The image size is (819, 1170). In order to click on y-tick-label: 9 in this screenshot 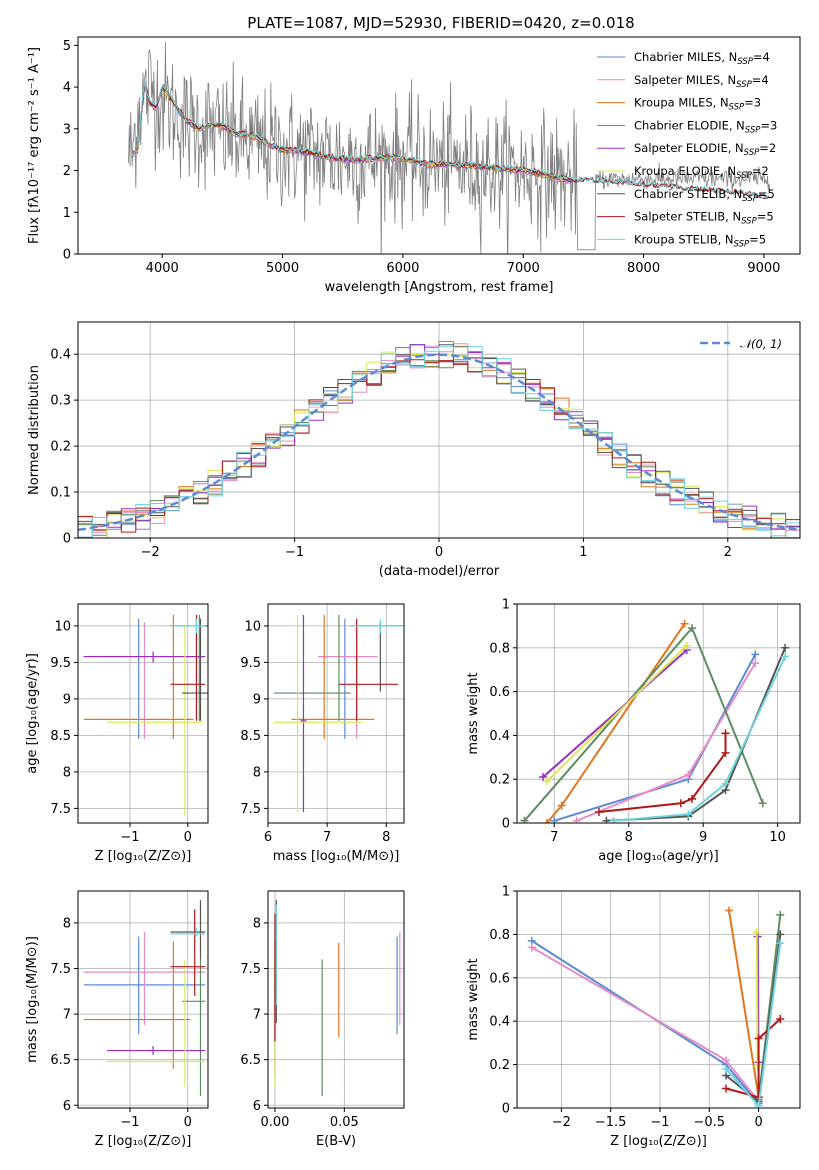, I will do `click(67, 699)`.